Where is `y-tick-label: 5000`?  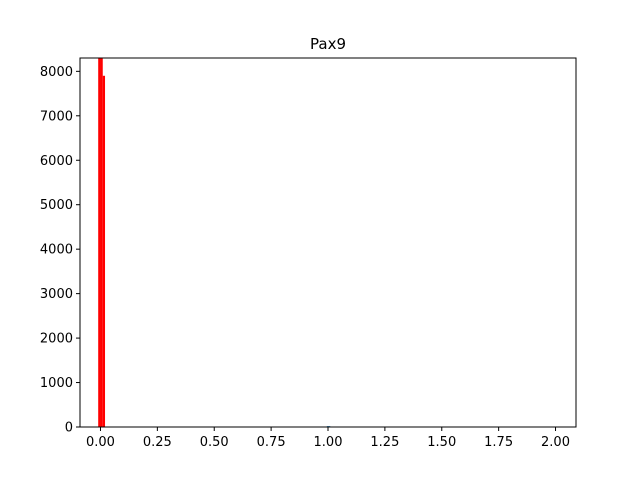
y-tick-label: 5000 is located at coordinates (56, 205).